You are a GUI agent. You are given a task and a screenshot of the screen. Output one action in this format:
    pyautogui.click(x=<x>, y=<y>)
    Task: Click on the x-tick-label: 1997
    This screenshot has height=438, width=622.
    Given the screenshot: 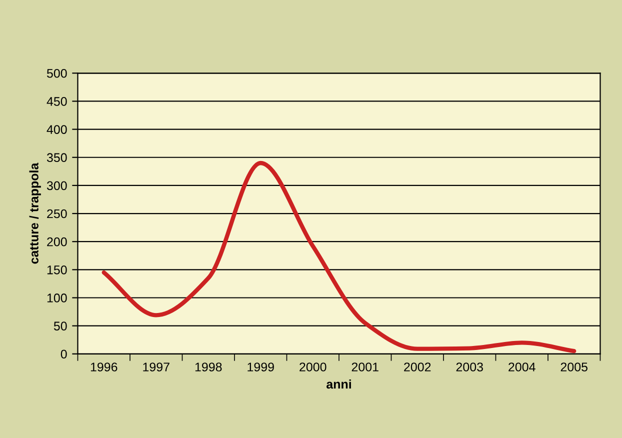 What is the action you would take?
    pyautogui.click(x=156, y=367)
    